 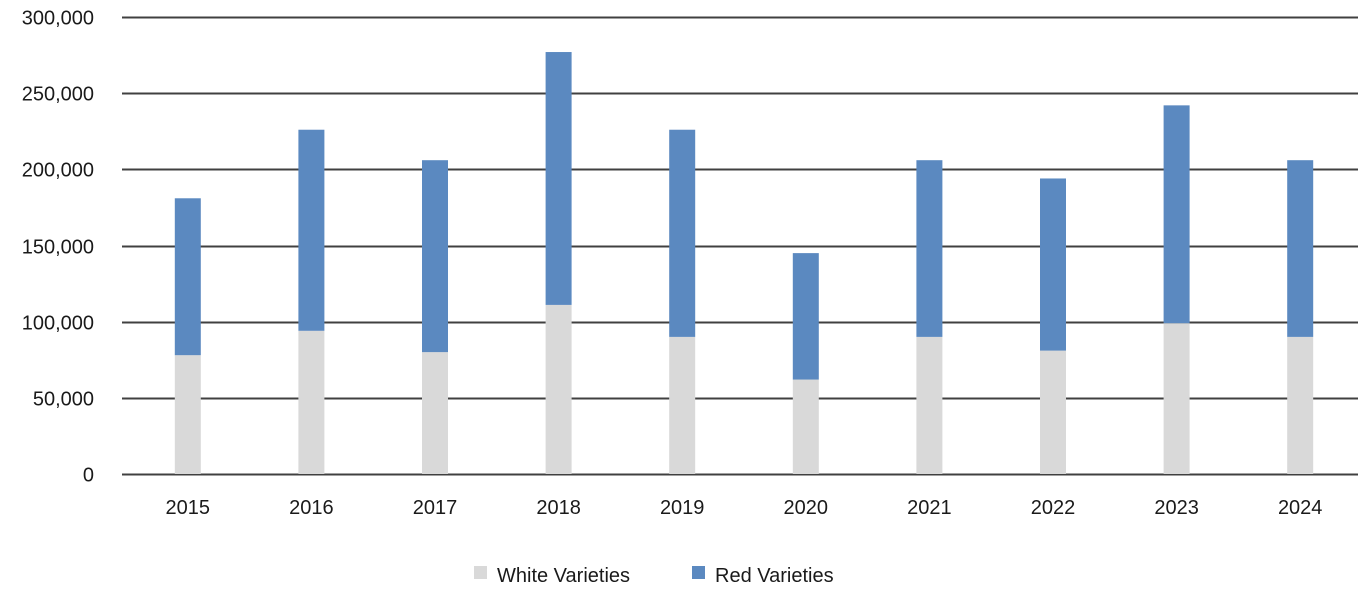 What do you see at coordinates (682, 508) in the screenshot?
I see `x-tick-label: 2019` at bounding box center [682, 508].